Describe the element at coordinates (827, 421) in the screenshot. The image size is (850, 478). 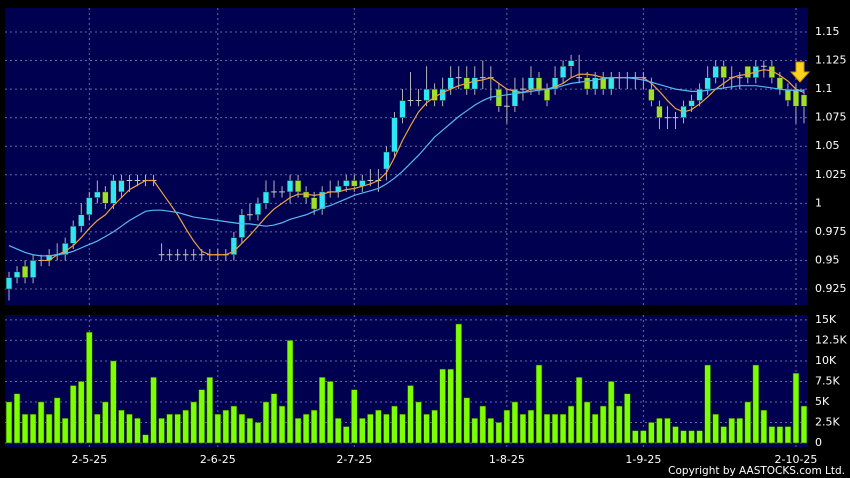
I see `y-tick-label: 2.5K` at that location.